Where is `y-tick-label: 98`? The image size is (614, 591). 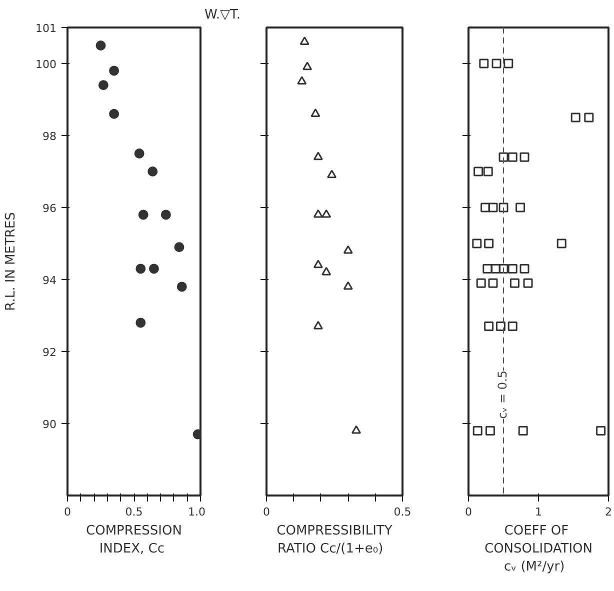 y-tick-label: 98 is located at coordinates (49, 136).